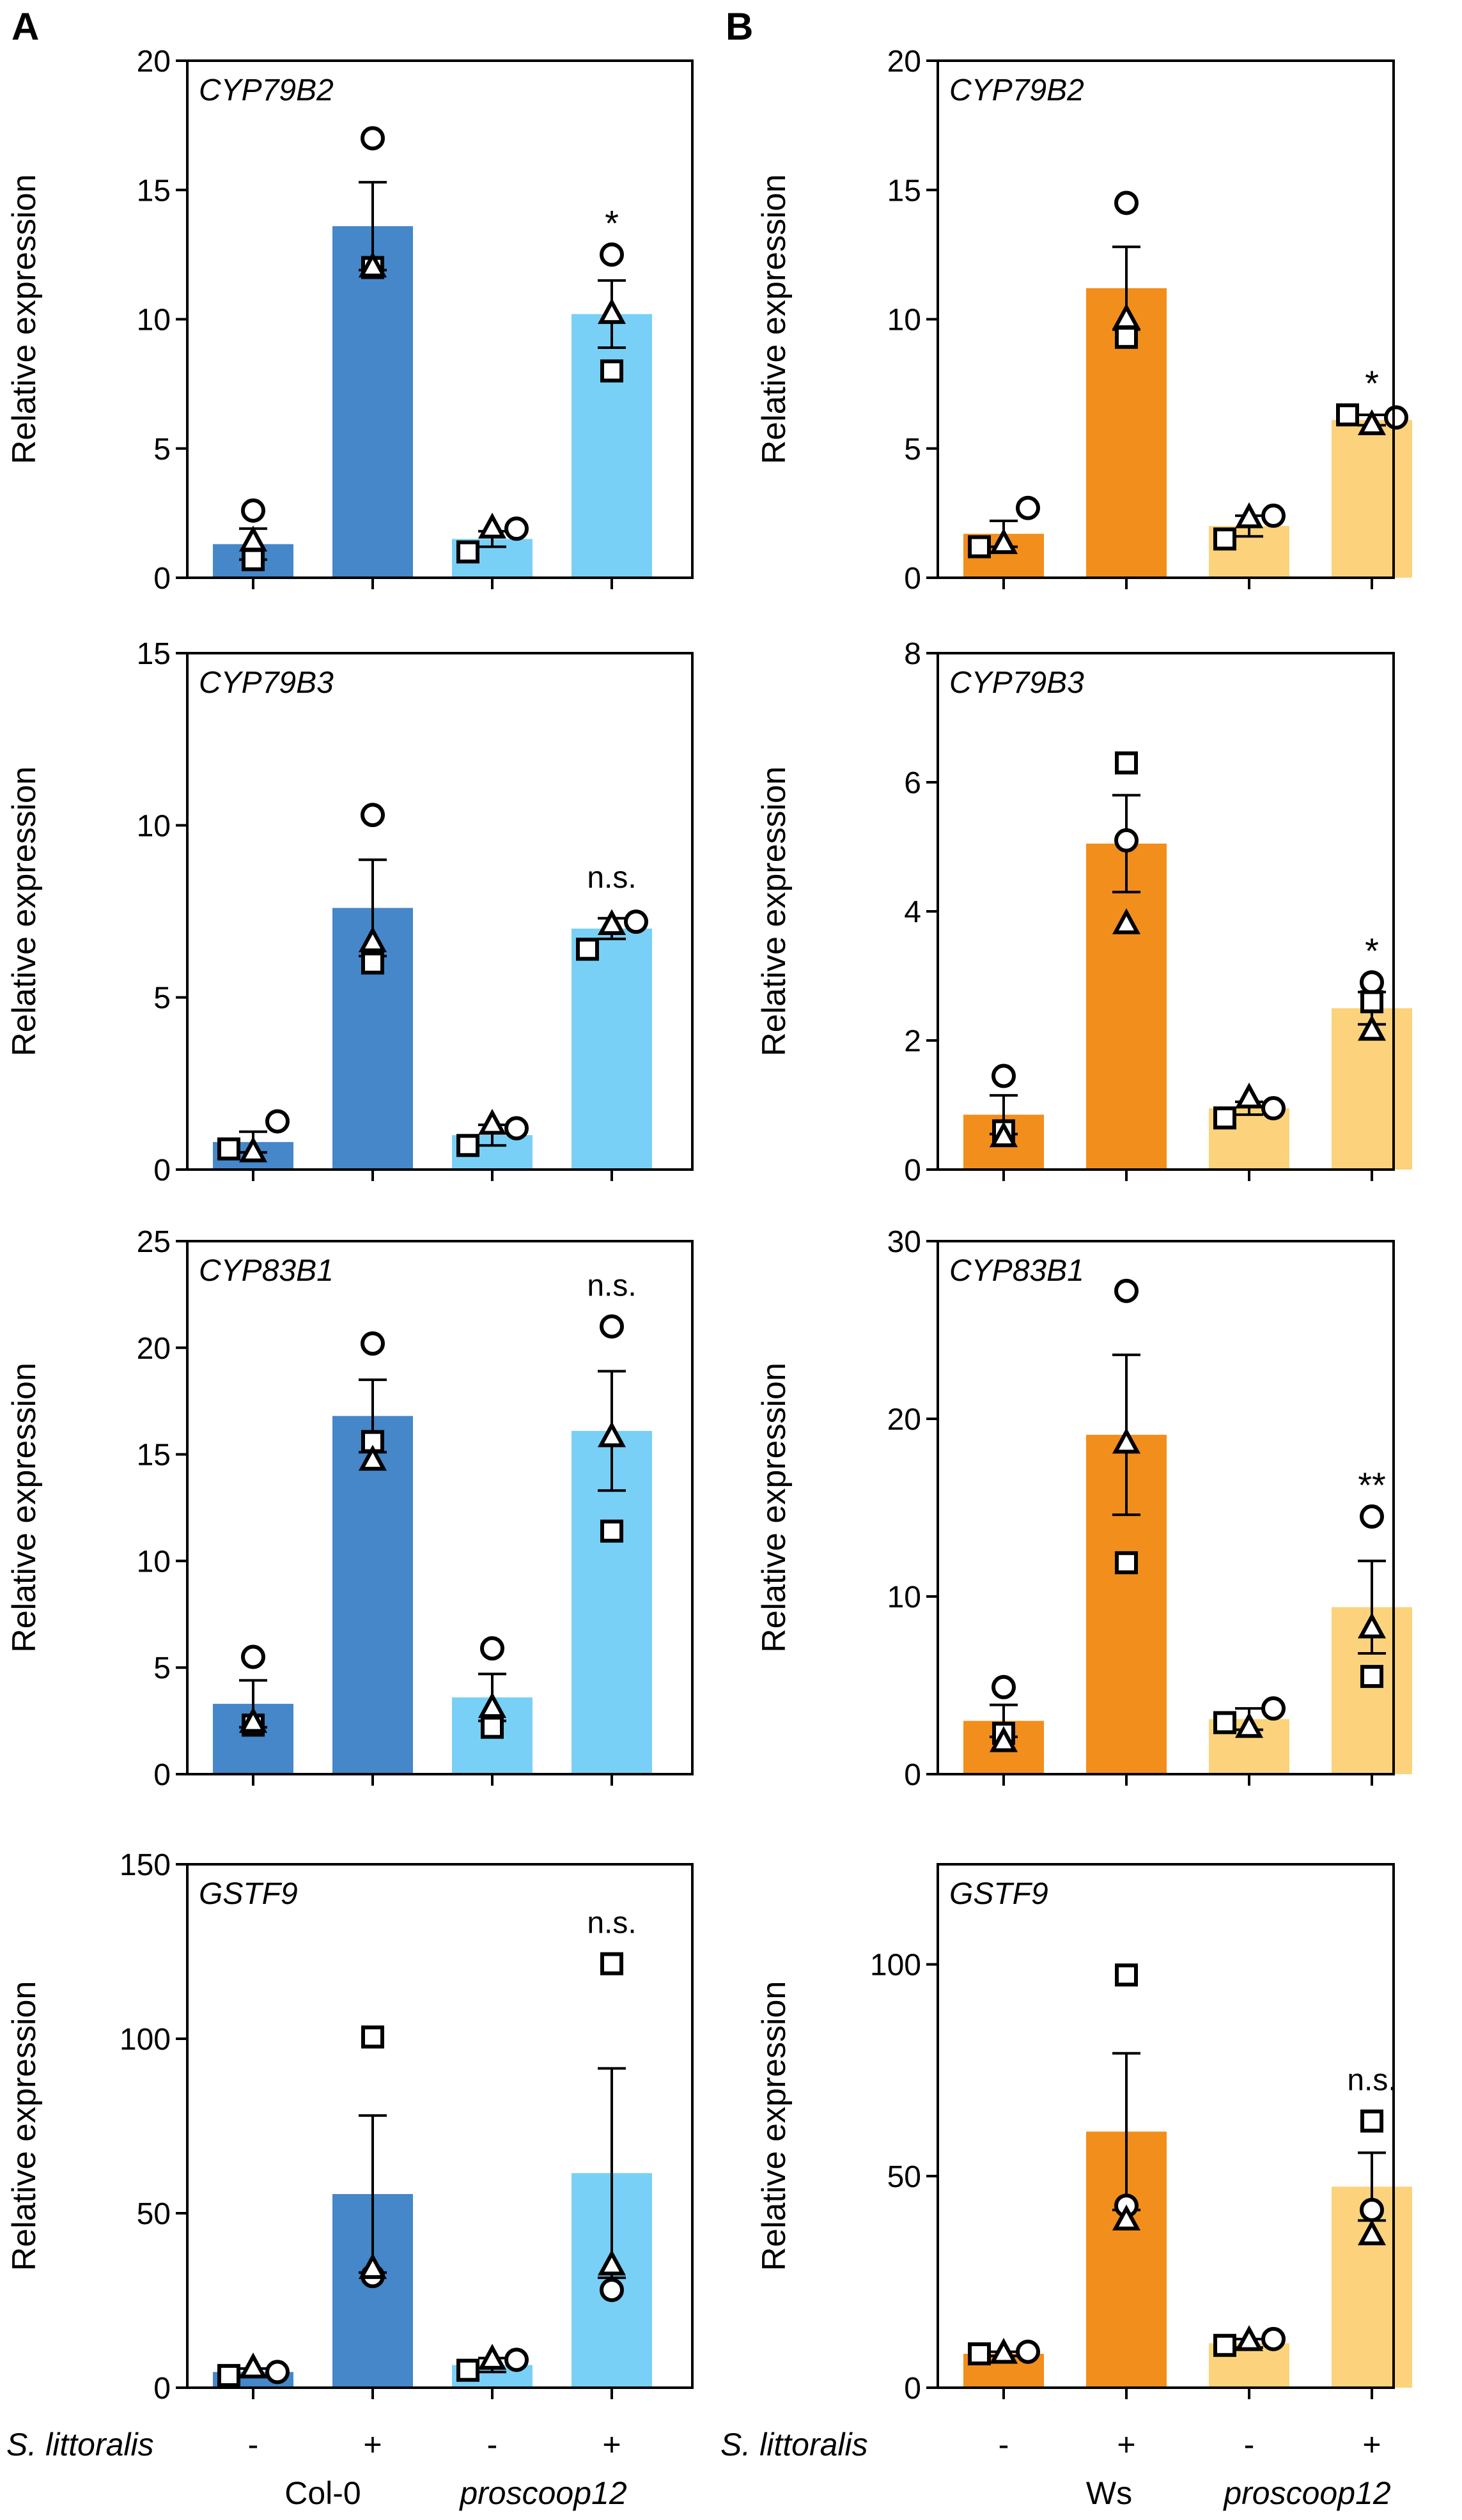 The width and height of the screenshot is (1462, 2520). What do you see at coordinates (611, 1286) in the screenshot?
I see `chart-a-cyp83b1-significance-4: n.s.` at bounding box center [611, 1286].